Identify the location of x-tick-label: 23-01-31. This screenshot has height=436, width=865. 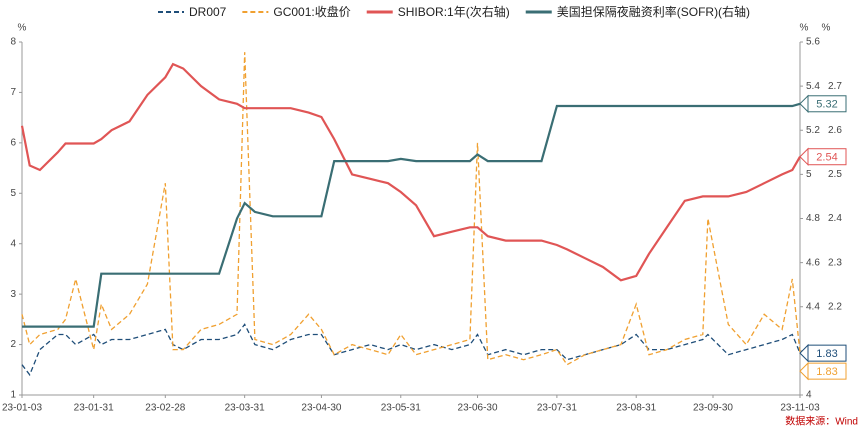
(94, 408).